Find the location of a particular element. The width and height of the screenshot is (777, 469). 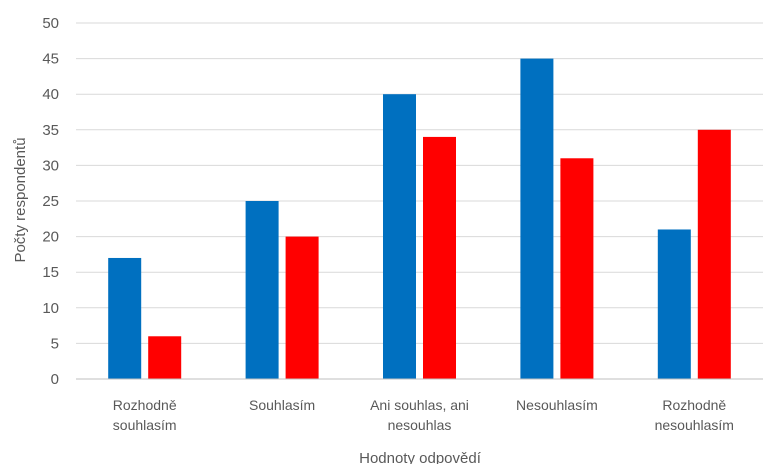

y-tick-label: 0 is located at coordinates (55, 379).